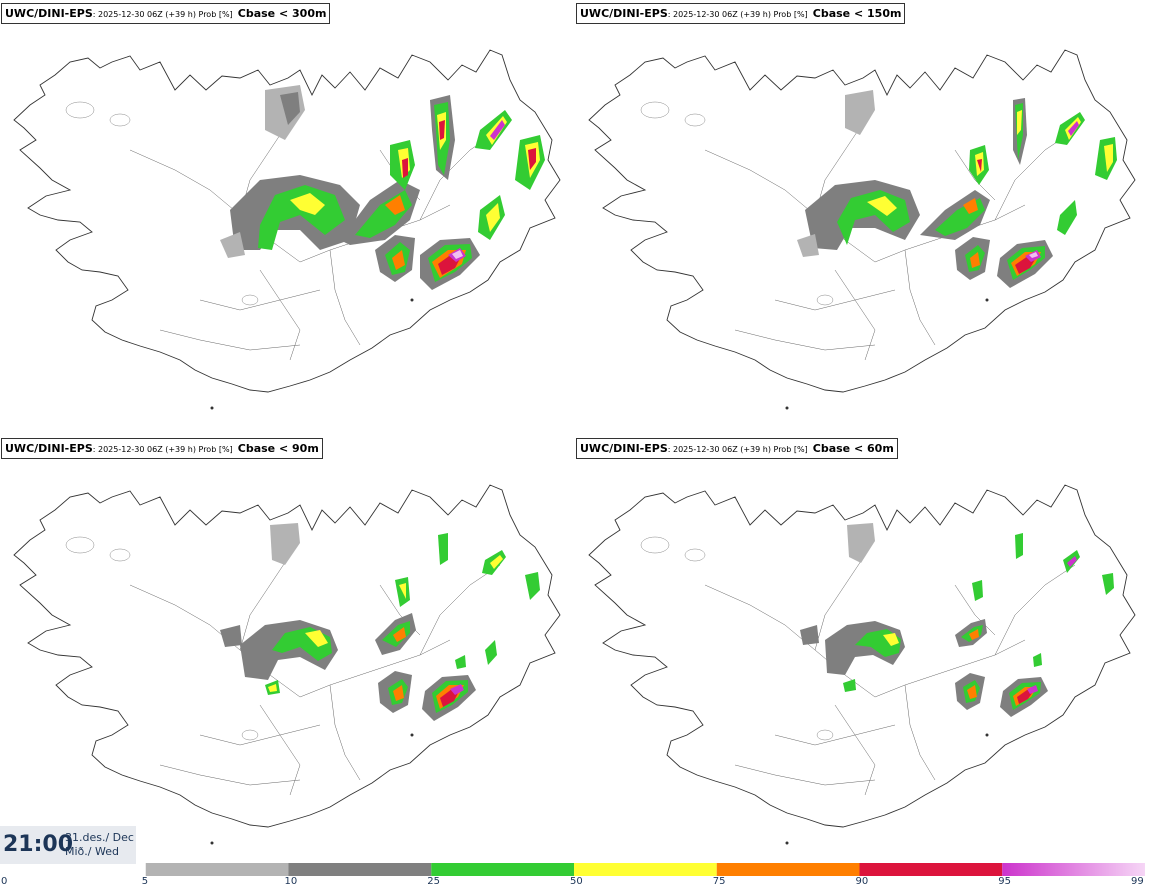 Image resolution: width=1150 pixels, height=891 pixels. I want to click on variable-name: Cbase < 150m, so click(857, 13).